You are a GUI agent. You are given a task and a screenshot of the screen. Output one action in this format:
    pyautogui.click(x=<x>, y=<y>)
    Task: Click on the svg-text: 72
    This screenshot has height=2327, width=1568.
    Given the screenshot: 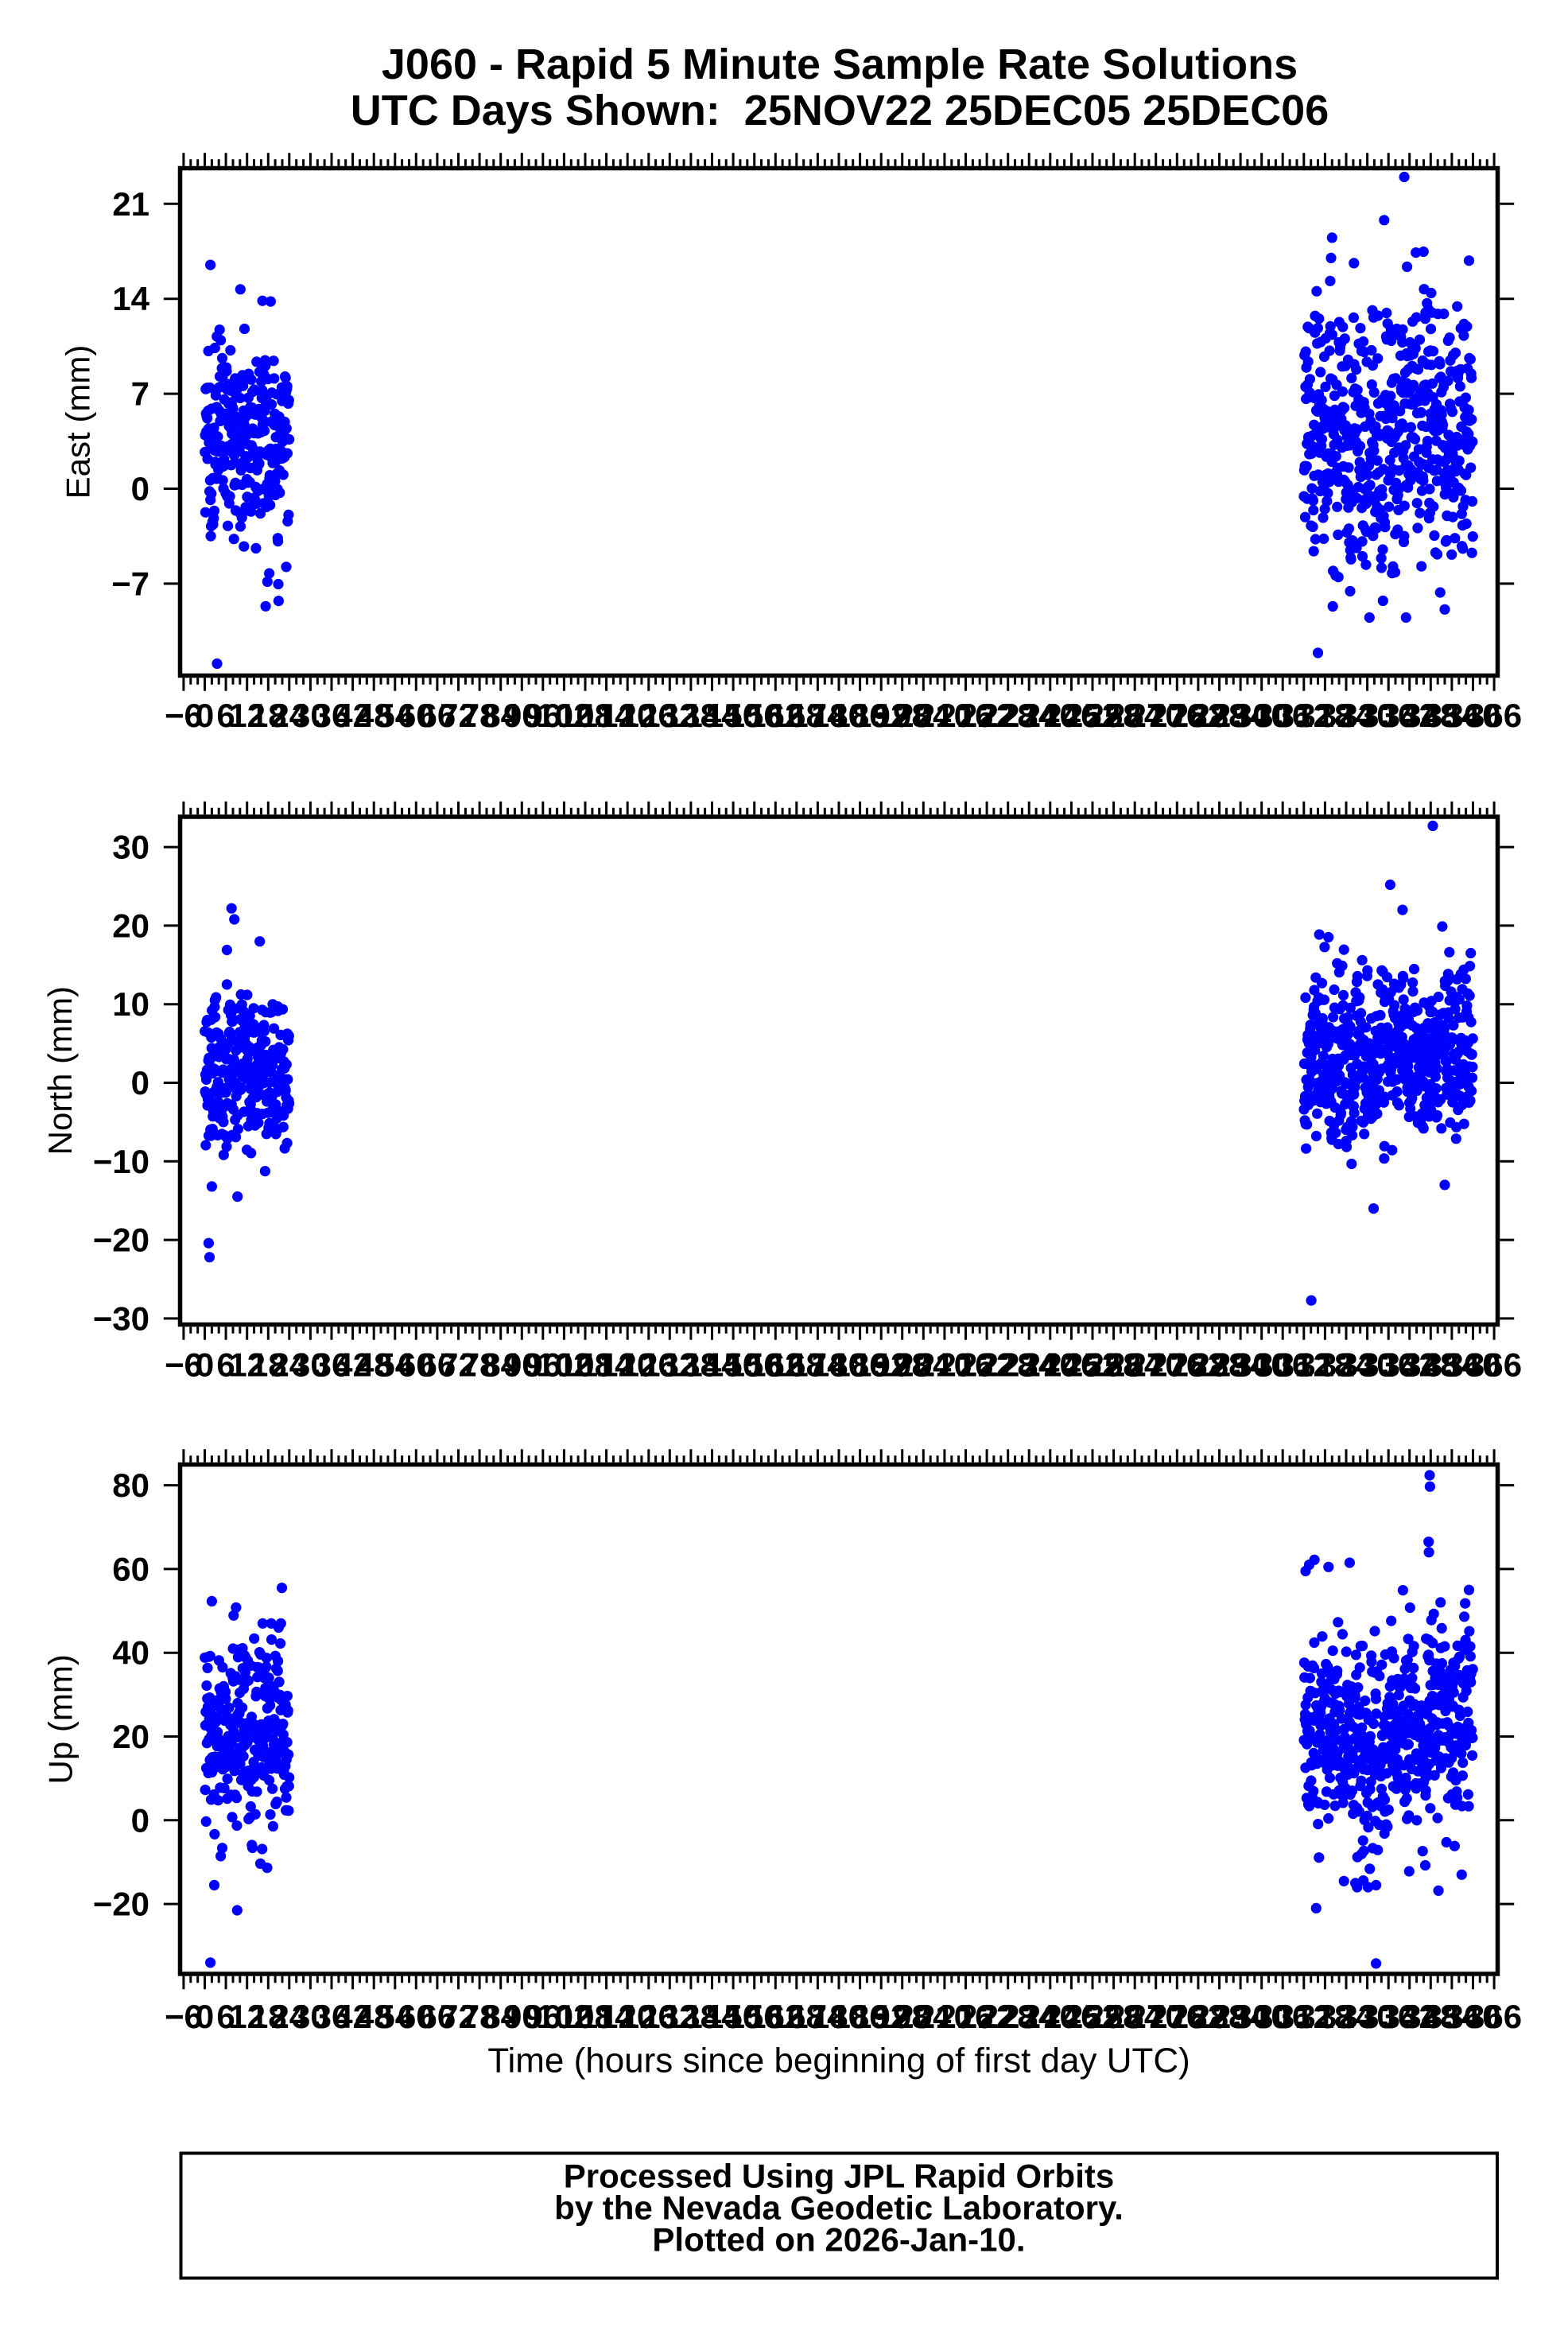 What is the action you would take?
    pyautogui.click(x=458, y=1365)
    